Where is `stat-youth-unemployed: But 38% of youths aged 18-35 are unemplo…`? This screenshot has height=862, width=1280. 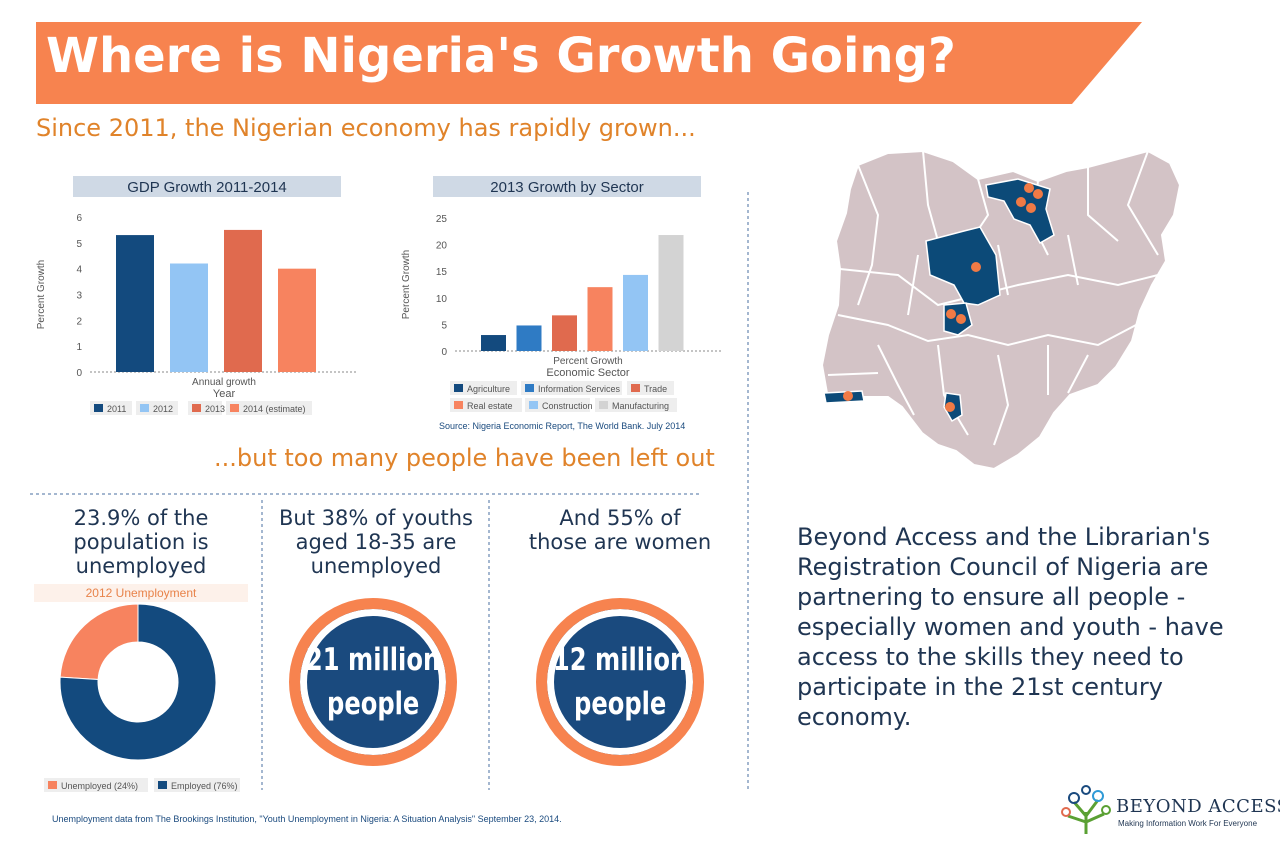 stat-youth-unemployed: But 38% of youths aged 18-35 are unemplo… is located at coordinates (376, 542).